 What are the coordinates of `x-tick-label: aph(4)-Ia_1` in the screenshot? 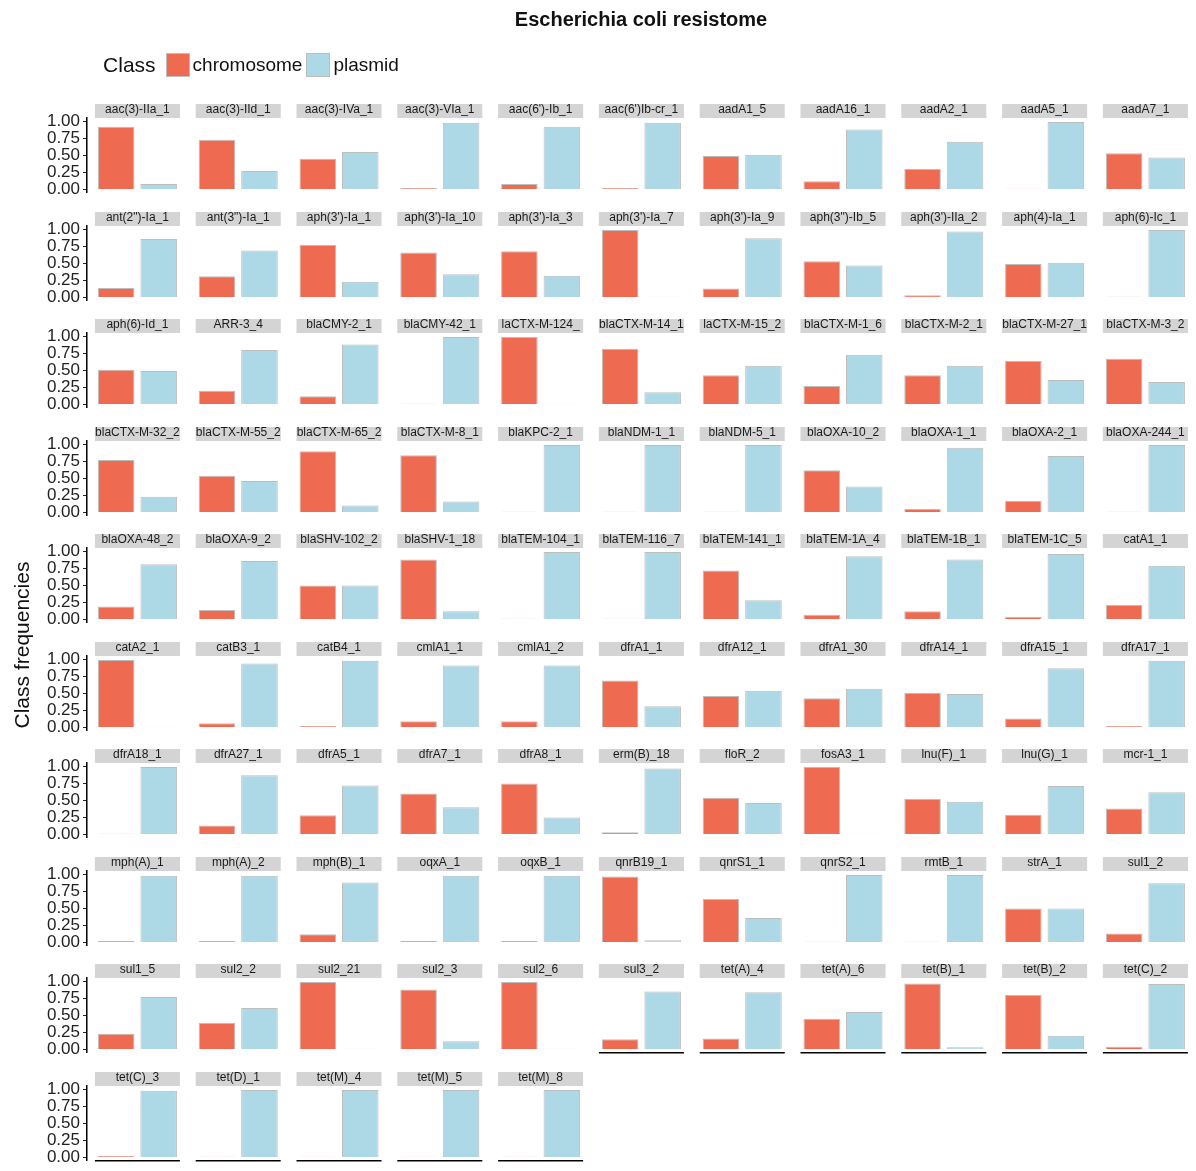 It's located at (1045, 216).